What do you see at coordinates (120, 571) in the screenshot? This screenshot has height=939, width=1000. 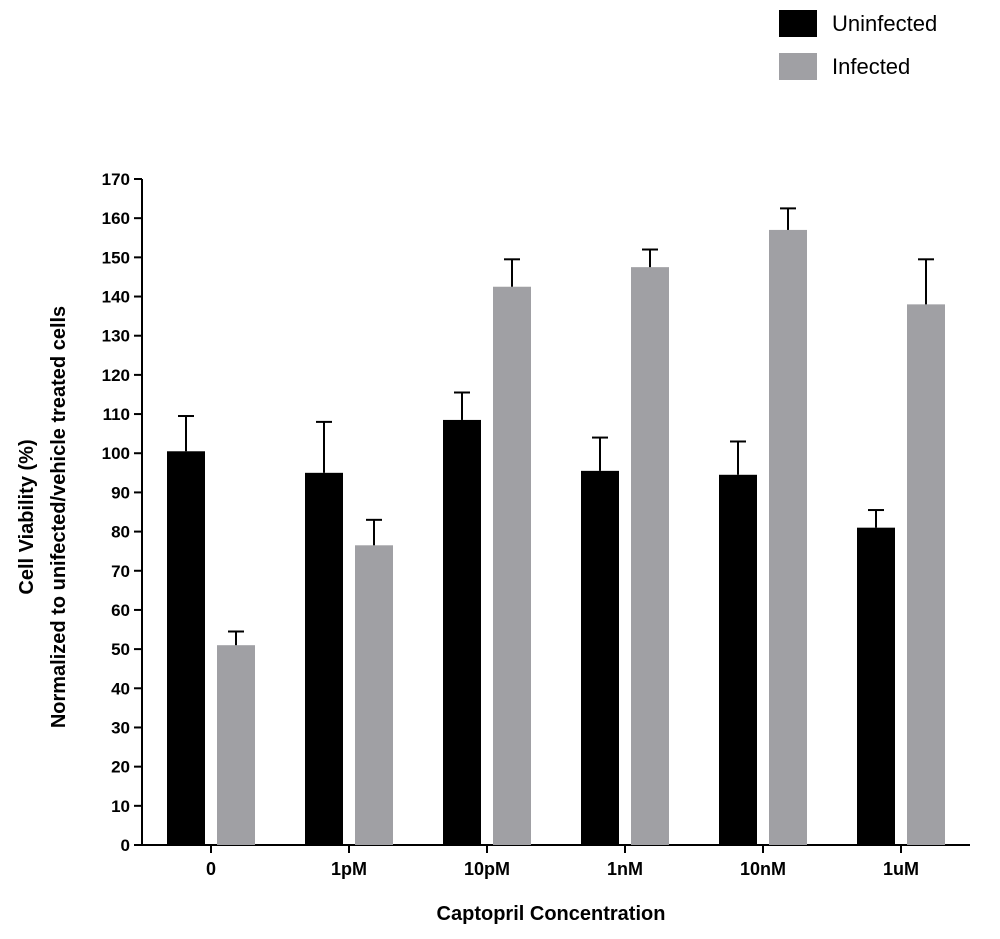 I see `y-tick-label: 70` at bounding box center [120, 571].